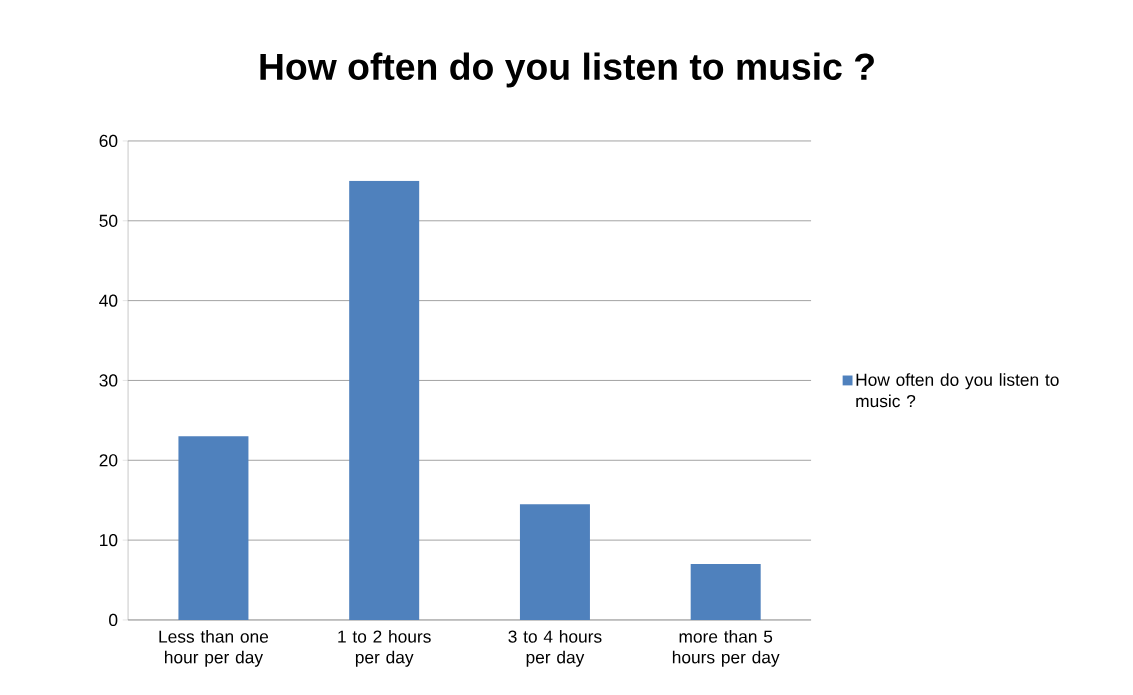  I want to click on y-tick-label: 50, so click(108, 220).